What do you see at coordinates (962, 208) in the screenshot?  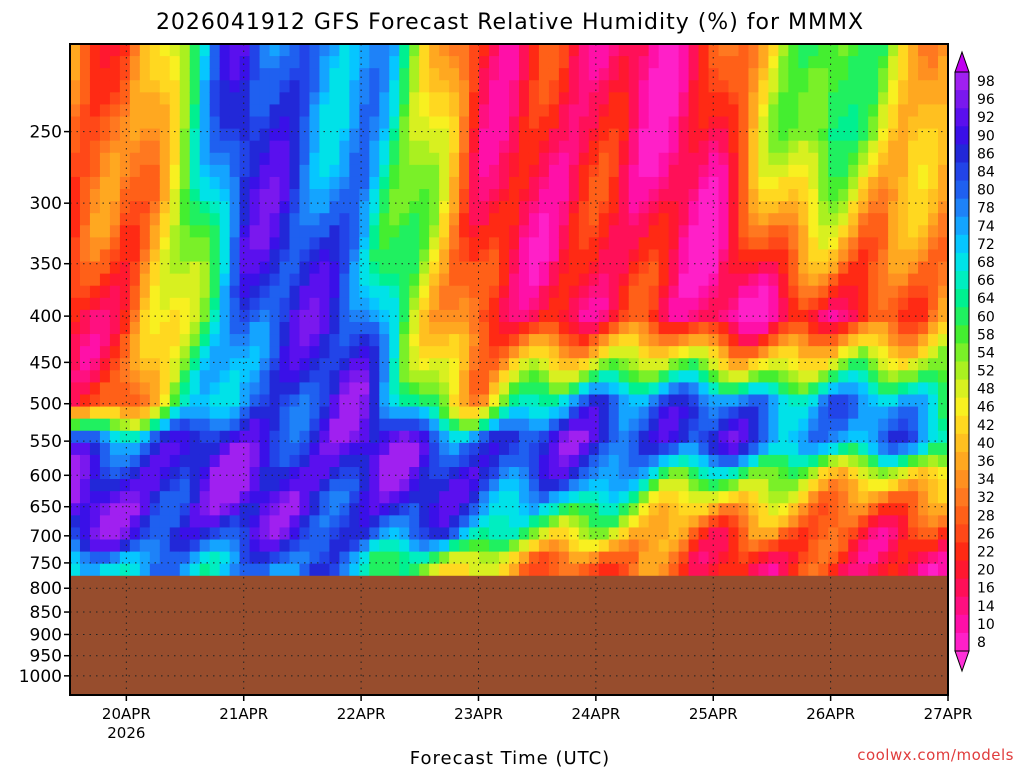 I see `colorbar-swatch` at bounding box center [962, 208].